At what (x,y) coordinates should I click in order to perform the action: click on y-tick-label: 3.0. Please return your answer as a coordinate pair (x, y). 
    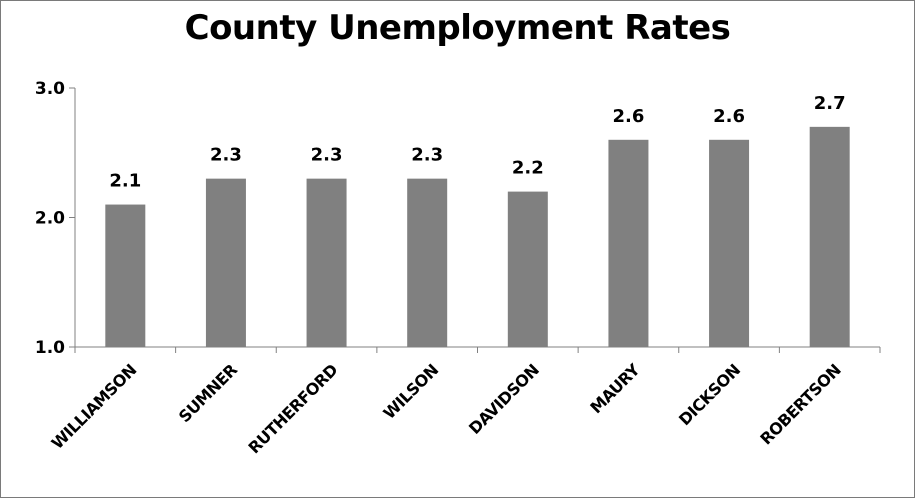
    Looking at the image, I should click on (50, 89).